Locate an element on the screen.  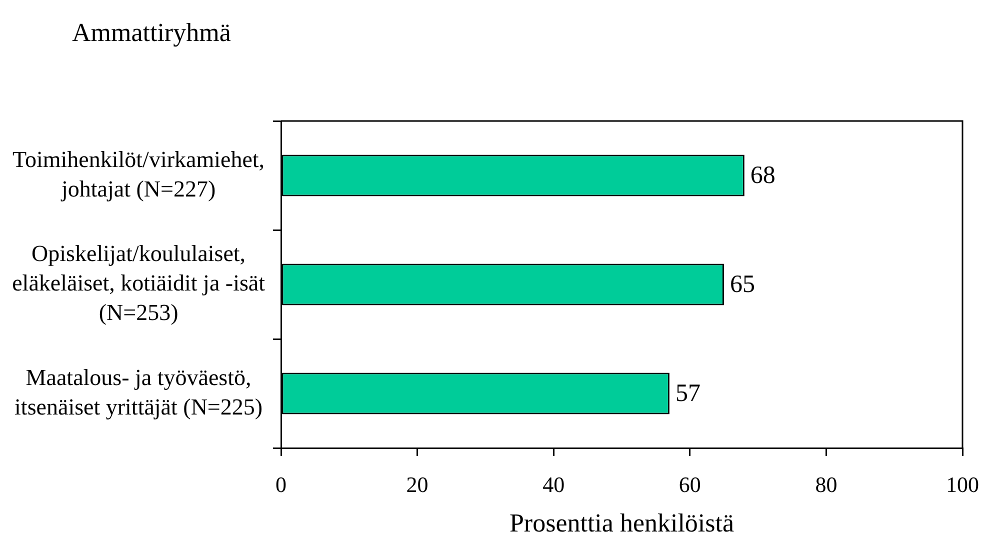
x-tick-label: 80 is located at coordinates (826, 484).